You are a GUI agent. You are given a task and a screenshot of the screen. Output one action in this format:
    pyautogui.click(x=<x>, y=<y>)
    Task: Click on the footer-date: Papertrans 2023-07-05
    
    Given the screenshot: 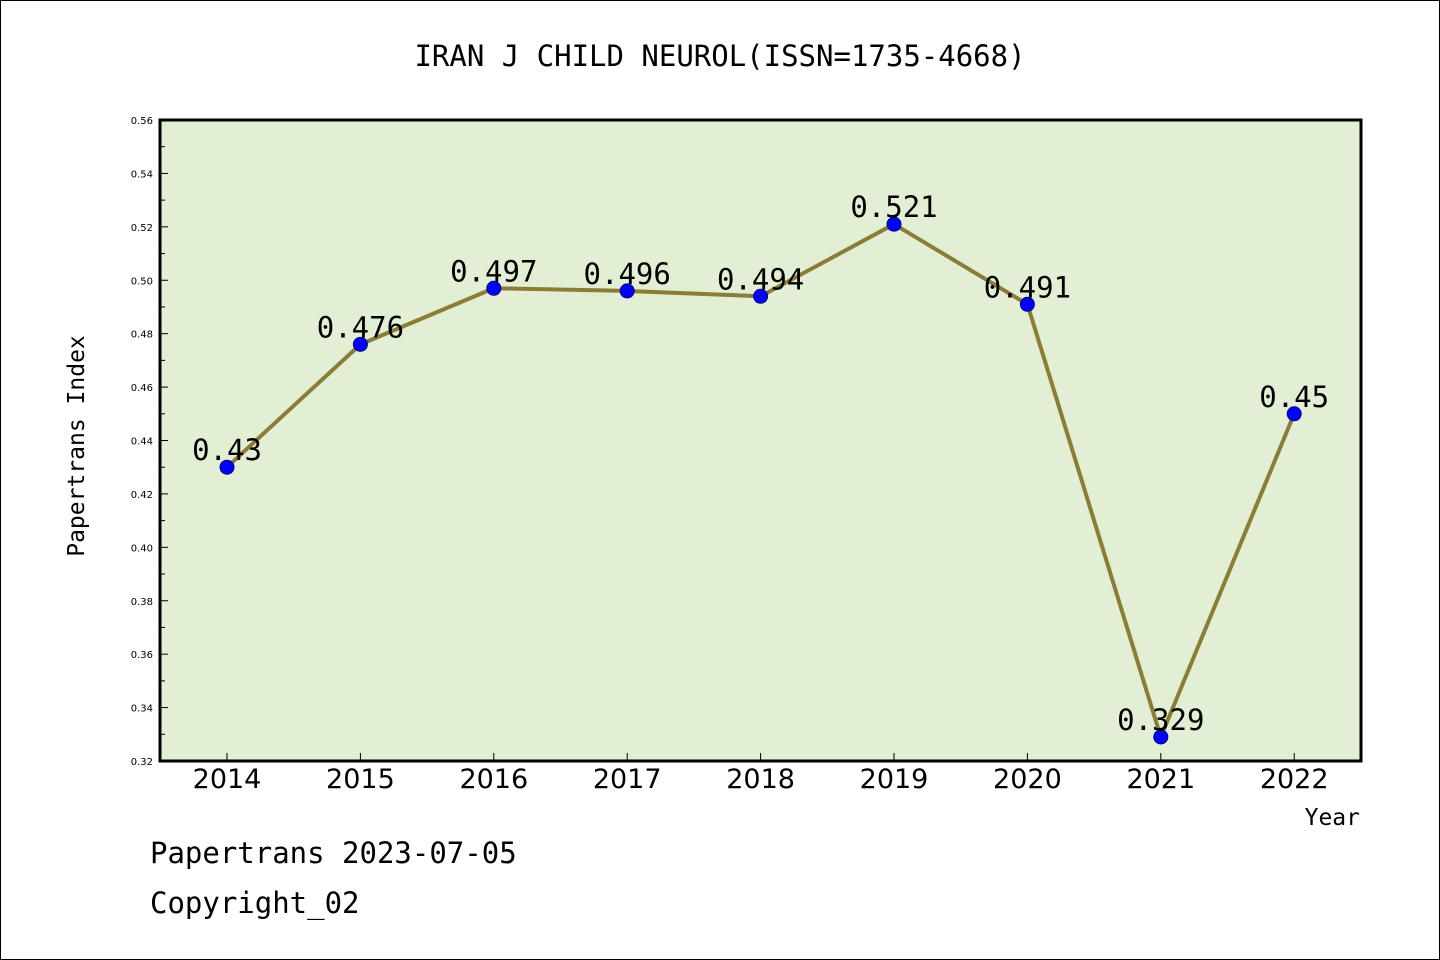 What is the action you would take?
    pyautogui.click(x=333, y=853)
    